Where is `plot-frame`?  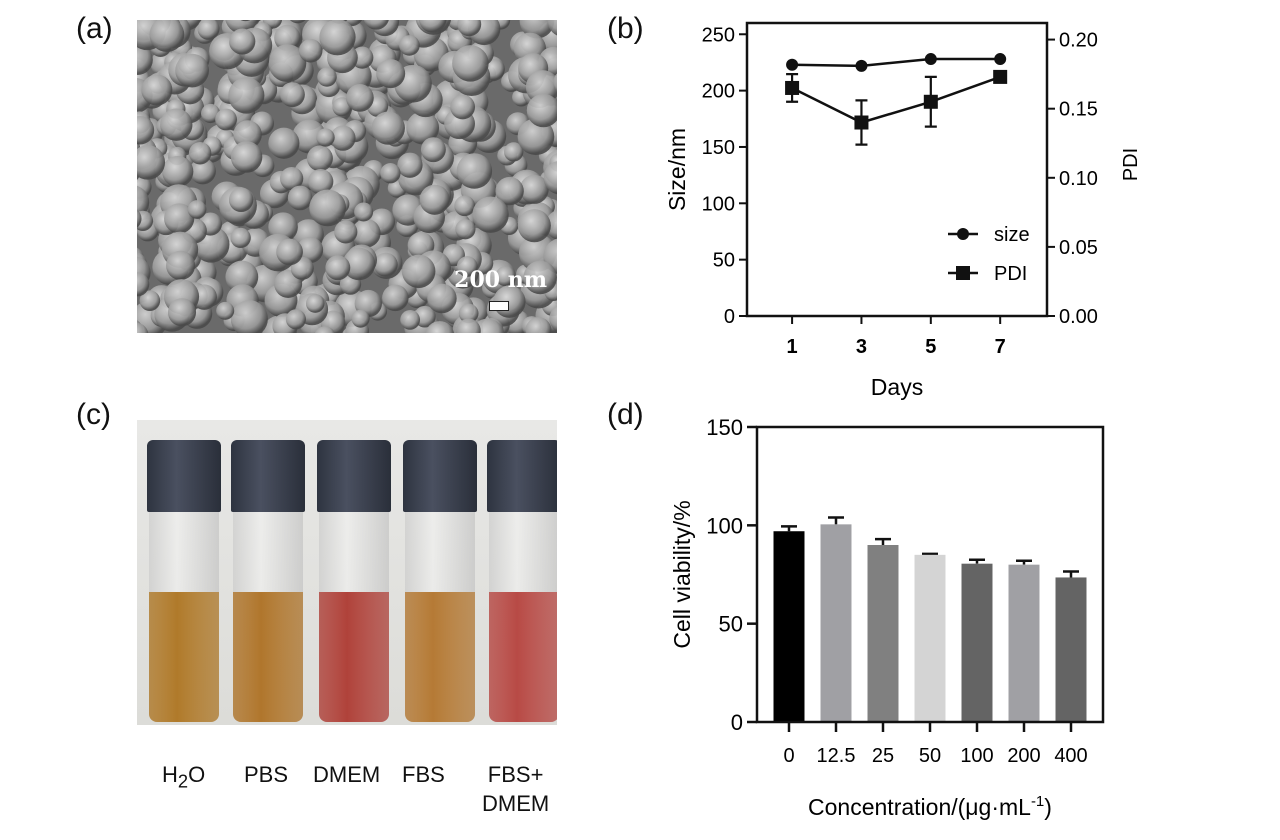 plot-frame is located at coordinates (930, 574).